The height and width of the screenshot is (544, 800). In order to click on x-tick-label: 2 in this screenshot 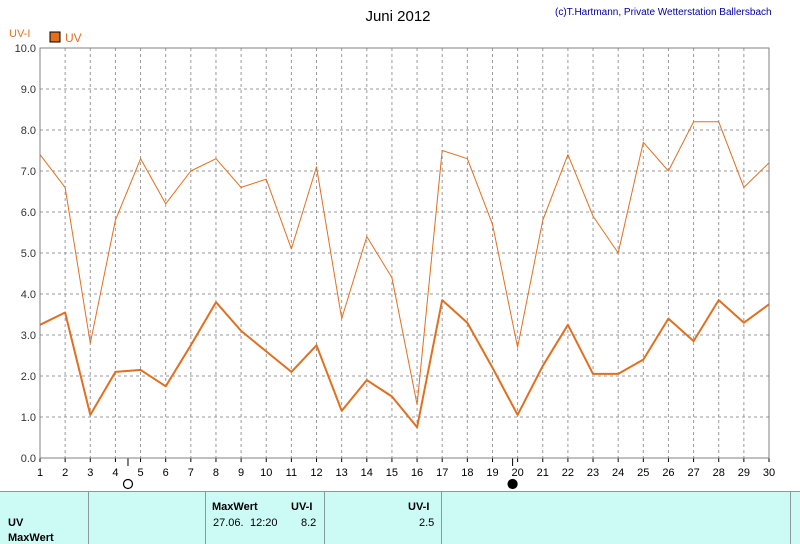, I will do `click(65, 473)`.